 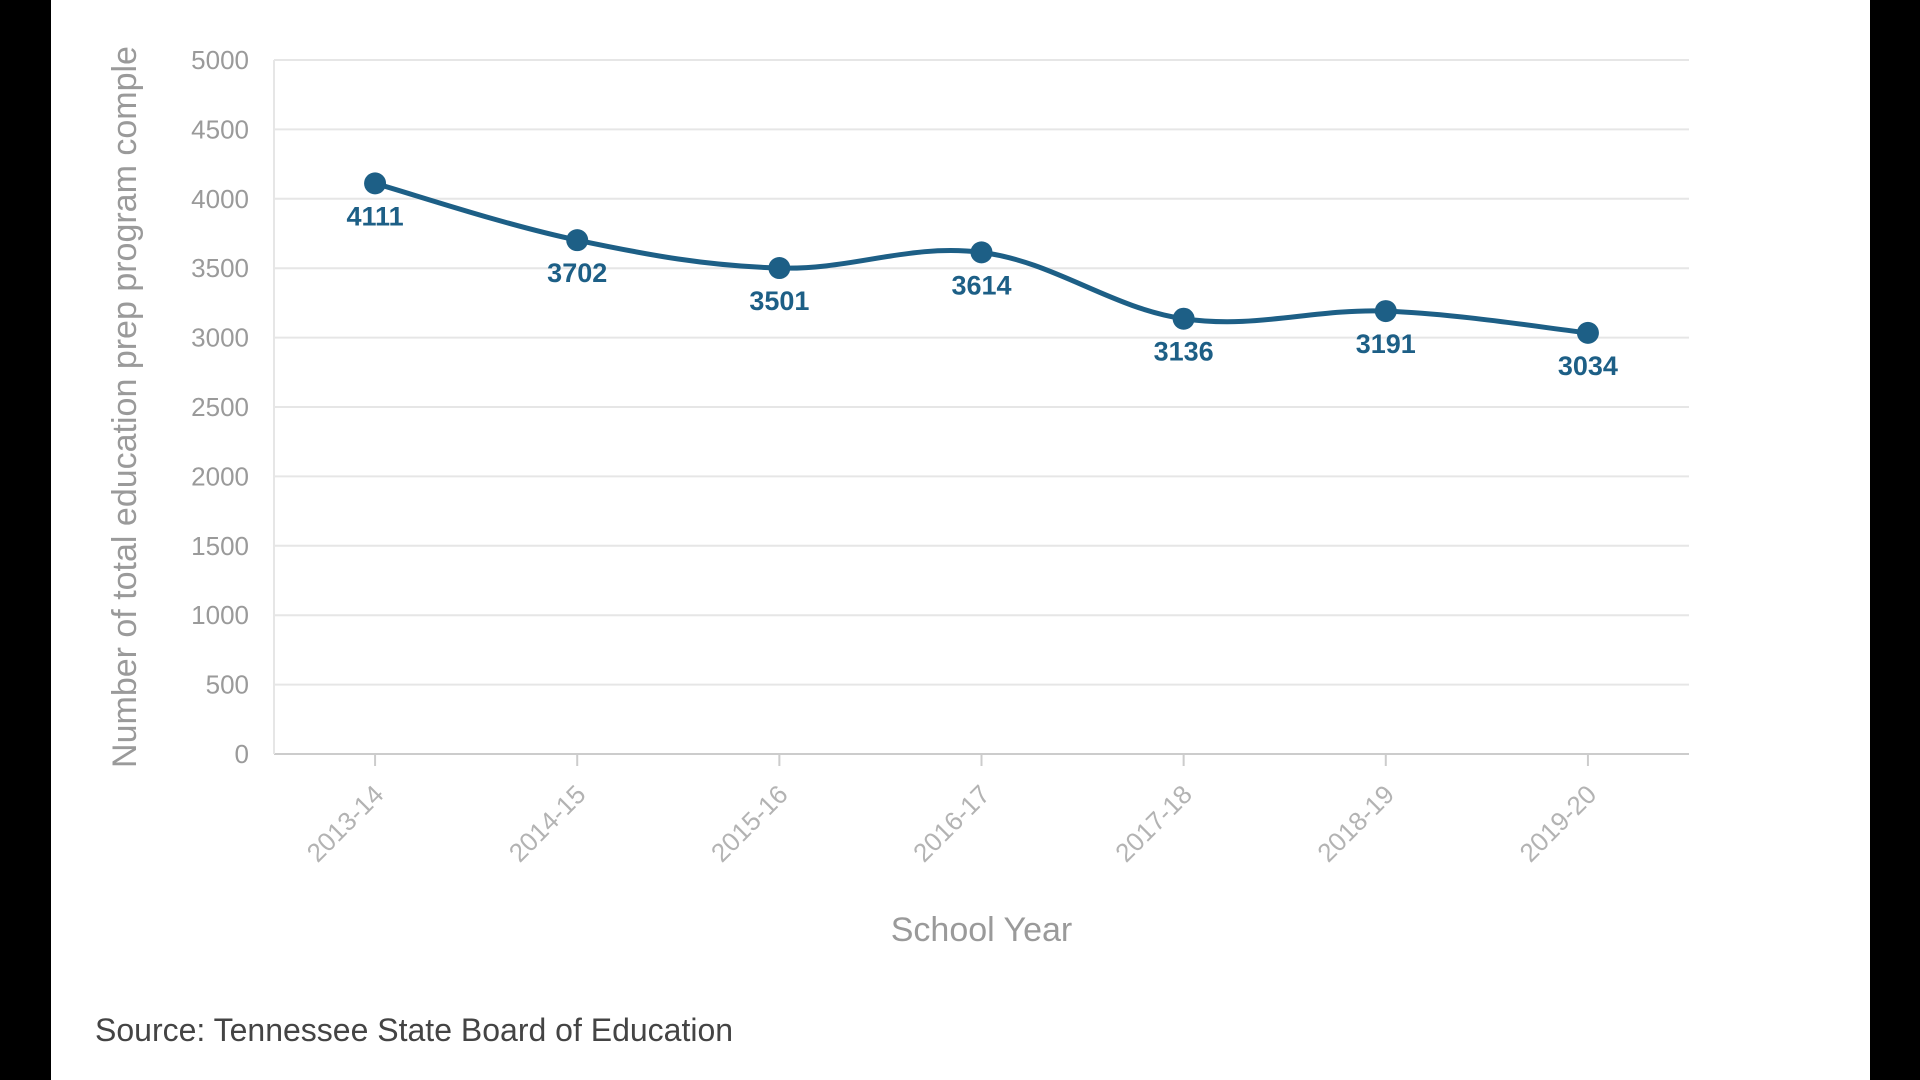 I want to click on data-label: 3191, so click(x=1386, y=344).